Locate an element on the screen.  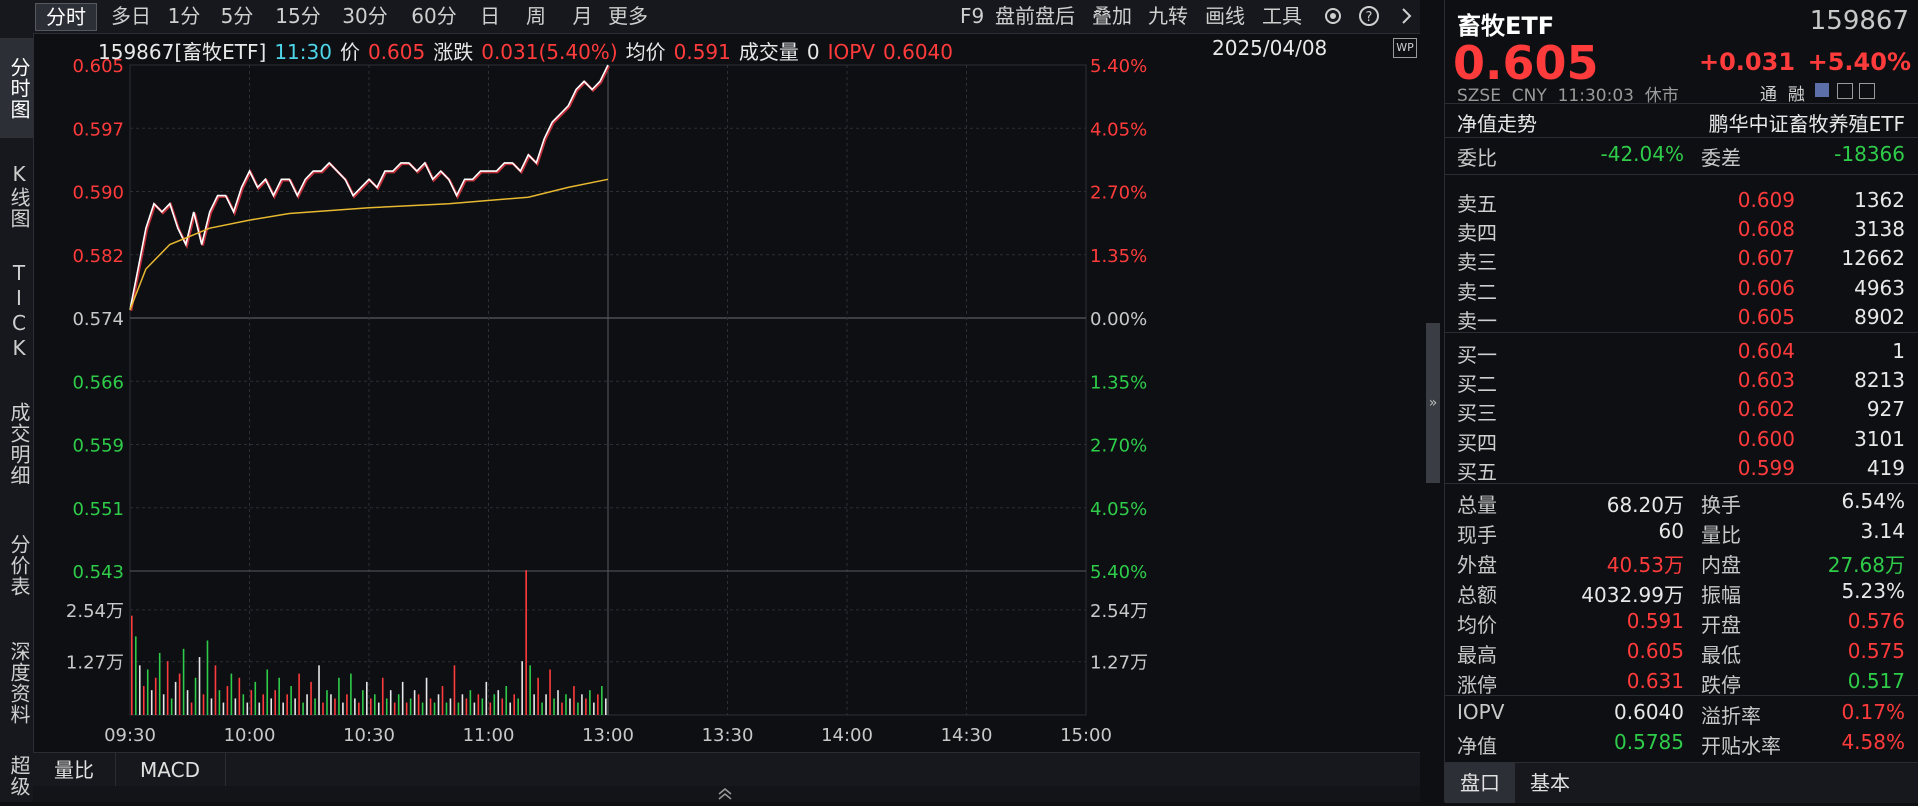
period-tab-3: 5分 is located at coordinates (237, 16).